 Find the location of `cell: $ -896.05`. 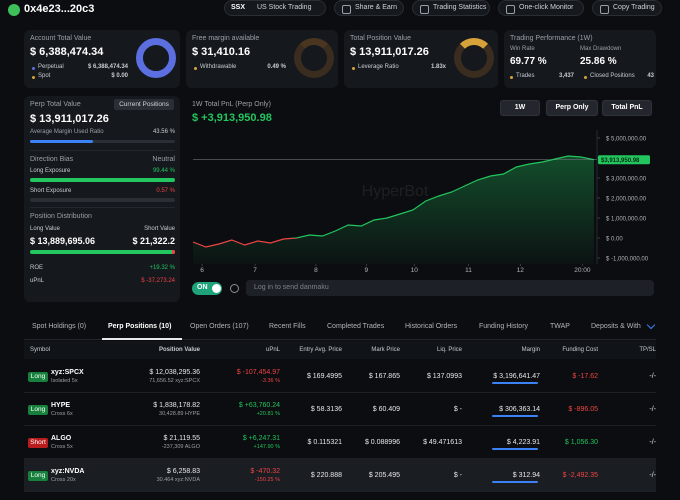

cell: $ -896.05 is located at coordinates (583, 409).